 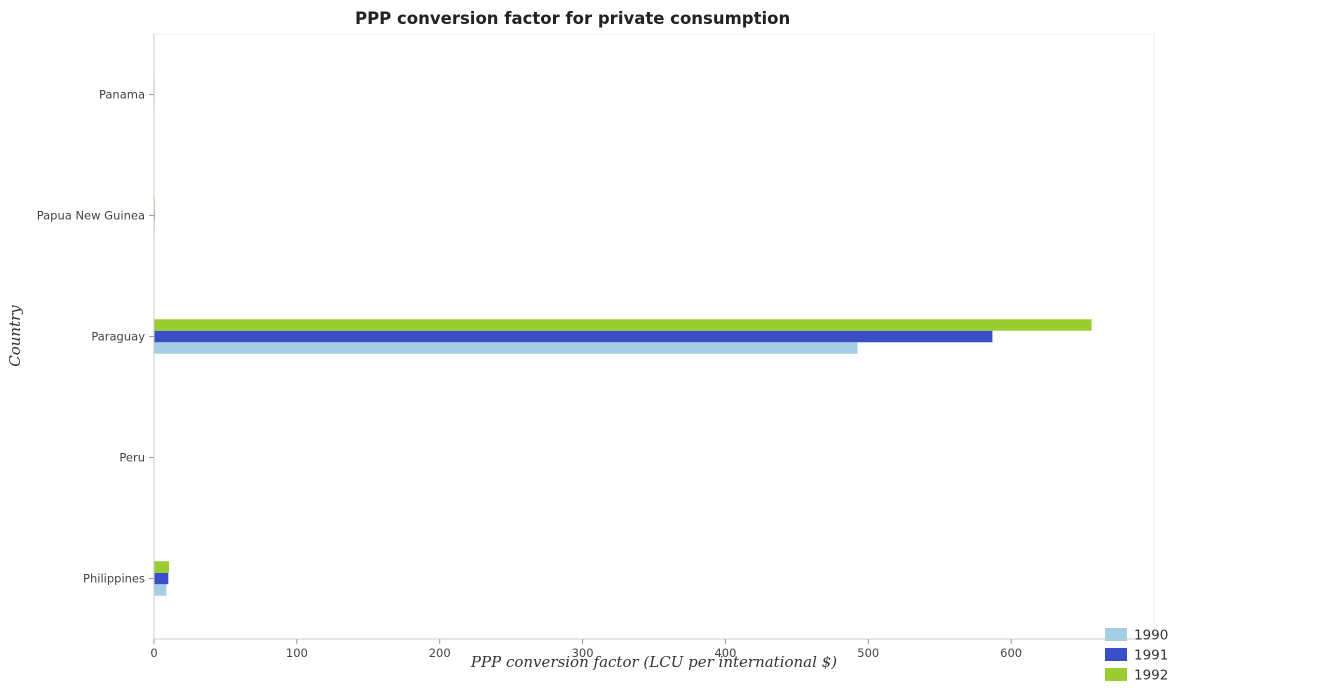 What do you see at coordinates (1116, 674) in the screenshot?
I see `legend-swatch-1992` at bounding box center [1116, 674].